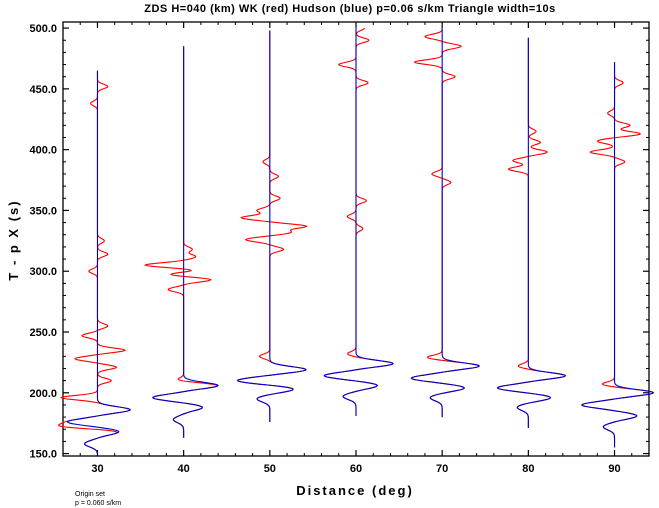 The width and height of the screenshot is (659, 508). I want to click on footnote-origin: Origin set, so click(90, 494).